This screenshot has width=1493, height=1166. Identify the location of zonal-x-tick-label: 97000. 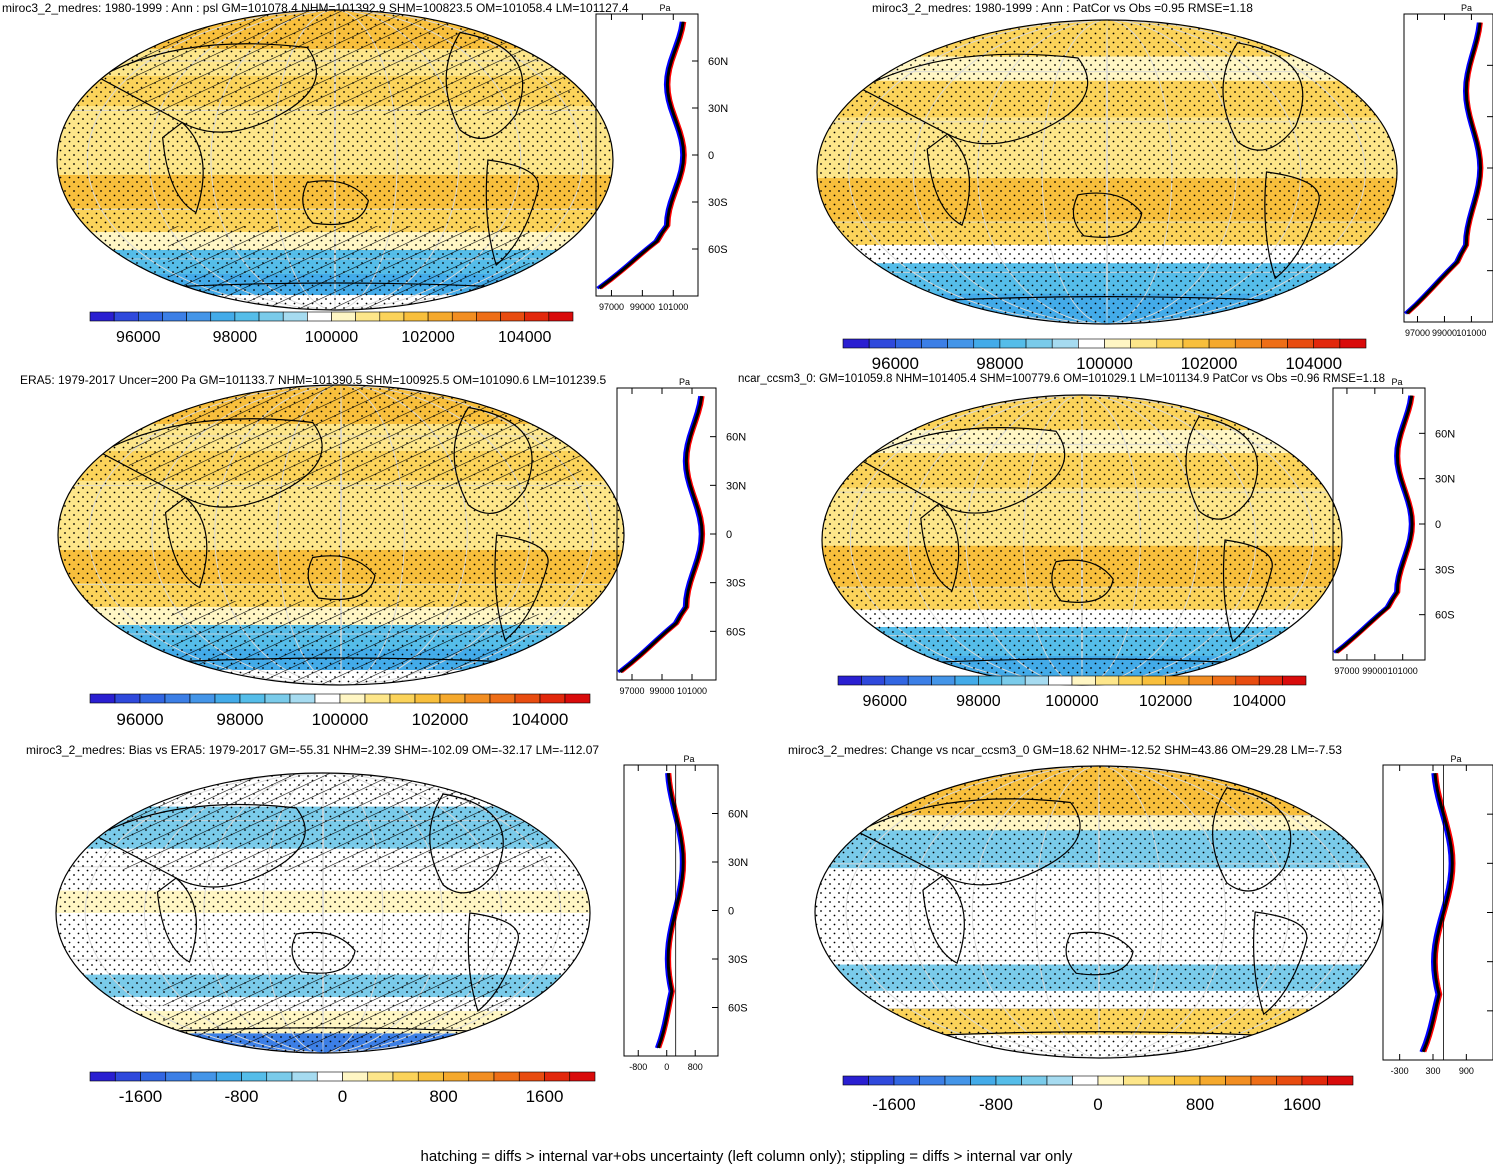
(631, 691).